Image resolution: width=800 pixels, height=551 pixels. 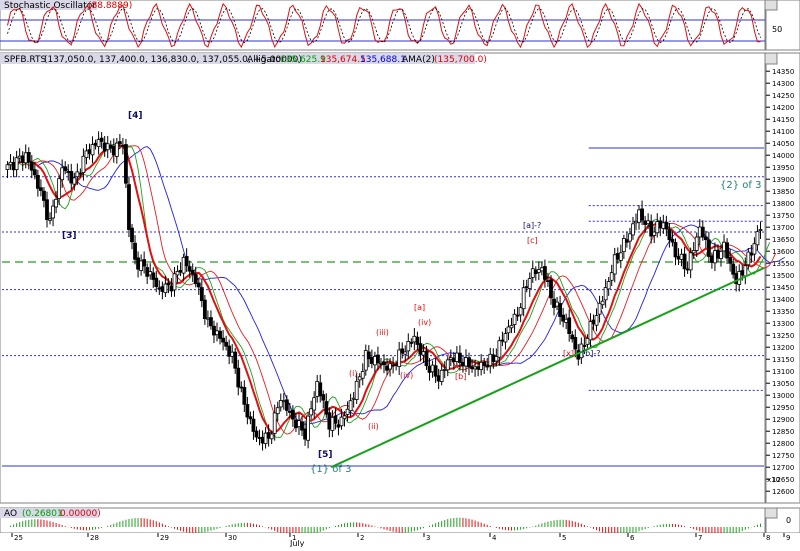 What do you see at coordinates (343, 60) in the screenshot?
I see `alligator-teeth-value: 135,674.5` at bounding box center [343, 60].